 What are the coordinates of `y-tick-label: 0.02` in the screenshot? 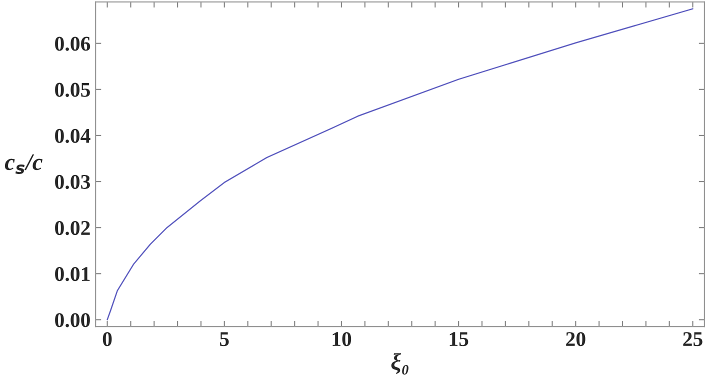 It's located at (72, 228).